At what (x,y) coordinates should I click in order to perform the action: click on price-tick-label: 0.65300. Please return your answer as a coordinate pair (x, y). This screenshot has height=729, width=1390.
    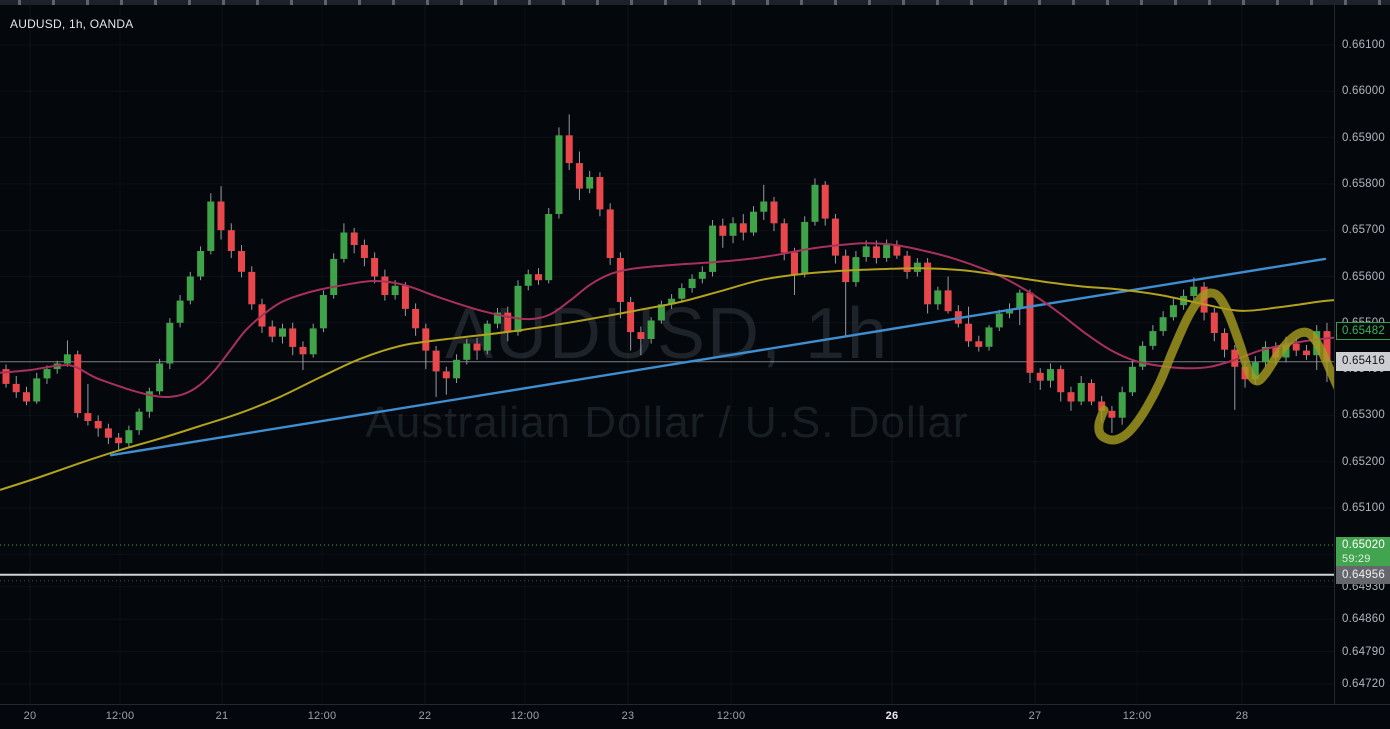
    Looking at the image, I should click on (1363, 415).